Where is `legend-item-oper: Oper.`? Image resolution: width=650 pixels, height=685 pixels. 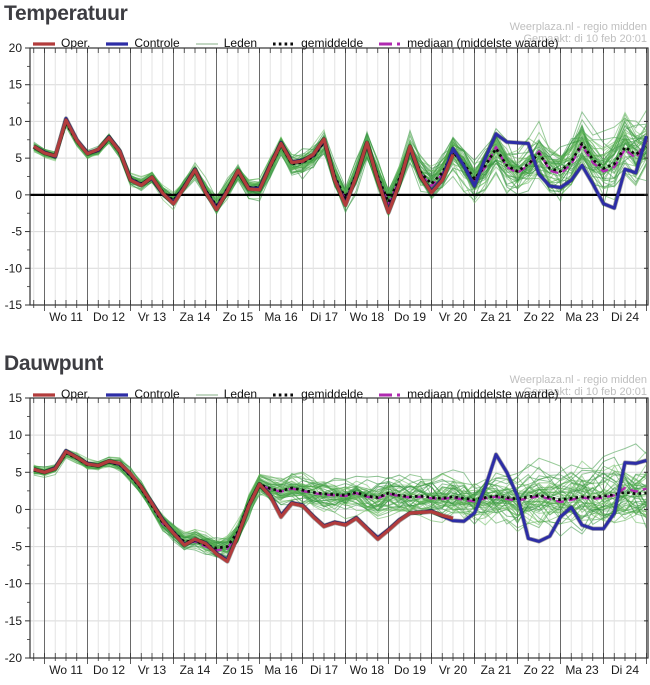 legend-item-oper: Oper. is located at coordinates (61, 43).